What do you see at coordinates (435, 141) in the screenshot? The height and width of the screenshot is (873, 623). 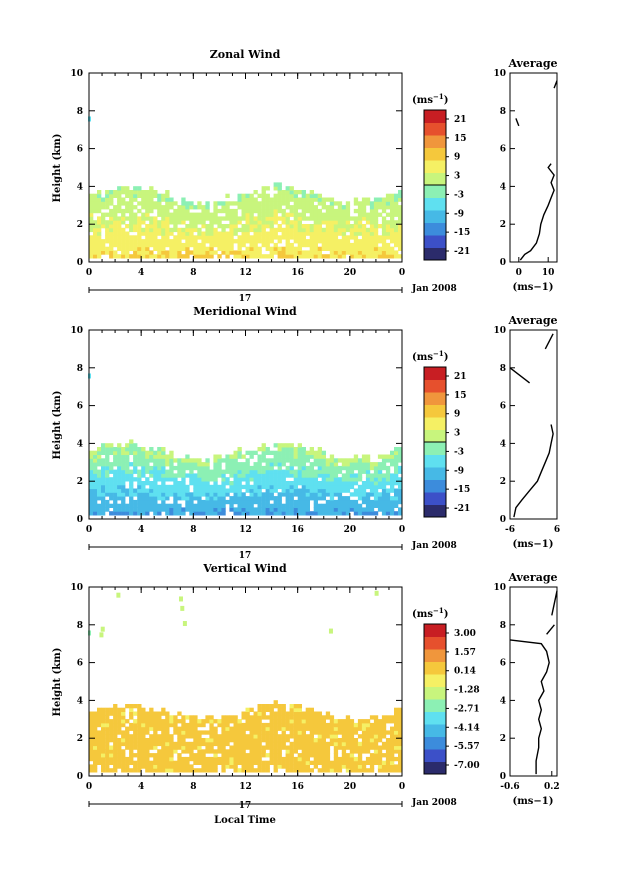 I see `colorbar-segment` at bounding box center [435, 141].